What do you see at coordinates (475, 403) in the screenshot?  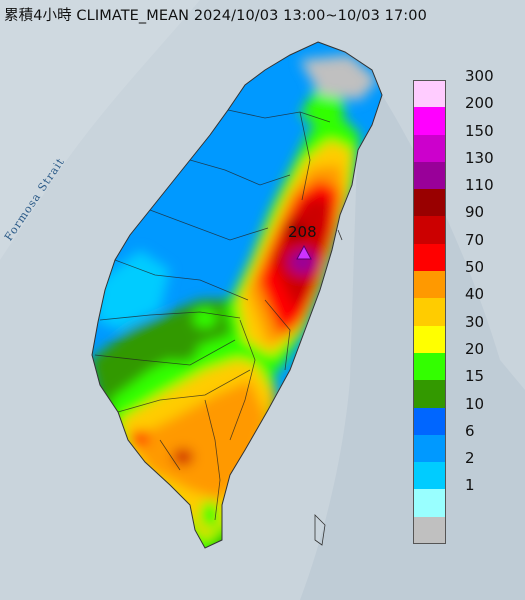 I see `legend-label: 10` at bounding box center [475, 403].